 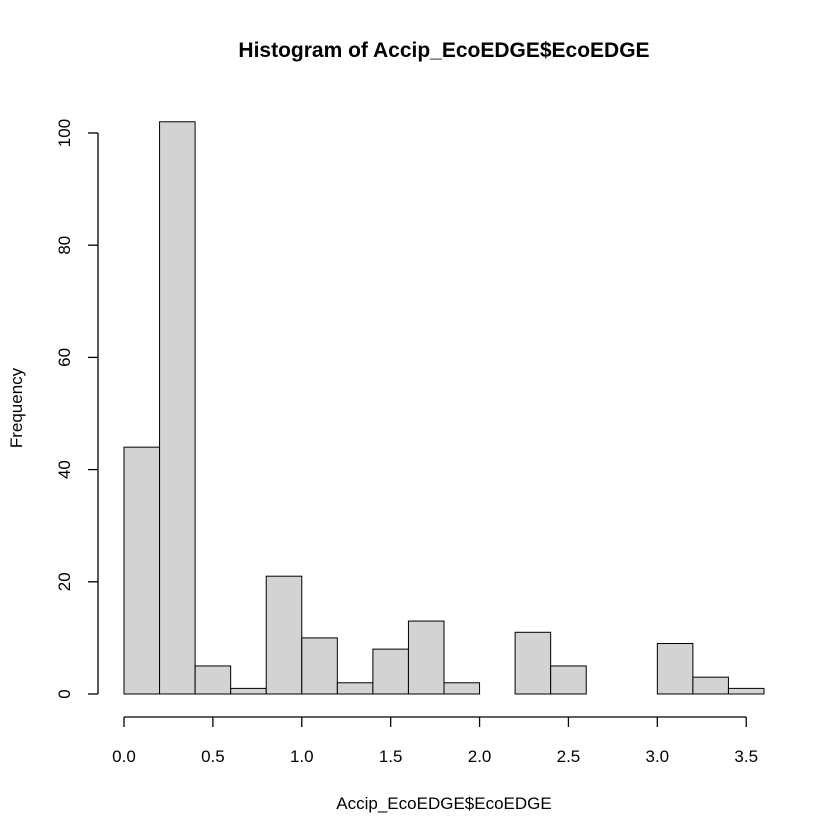 I want to click on y-tick-label: 60, so click(x=64, y=357).